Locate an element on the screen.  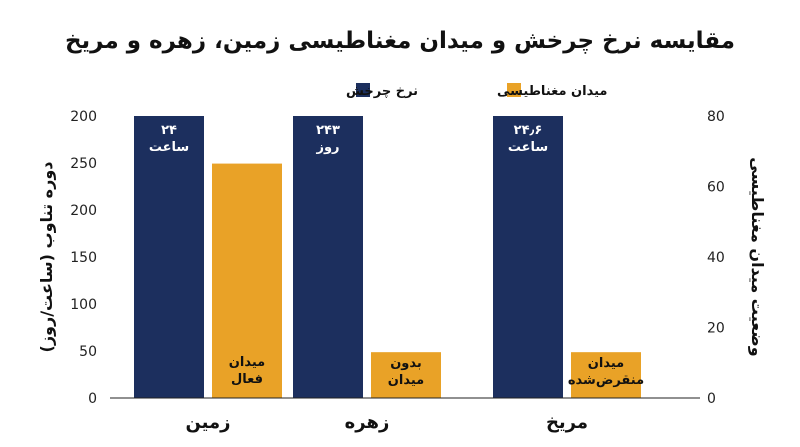
right-axis-ticks: 0 20 40 60 80 is located at coordinates (716, 258).